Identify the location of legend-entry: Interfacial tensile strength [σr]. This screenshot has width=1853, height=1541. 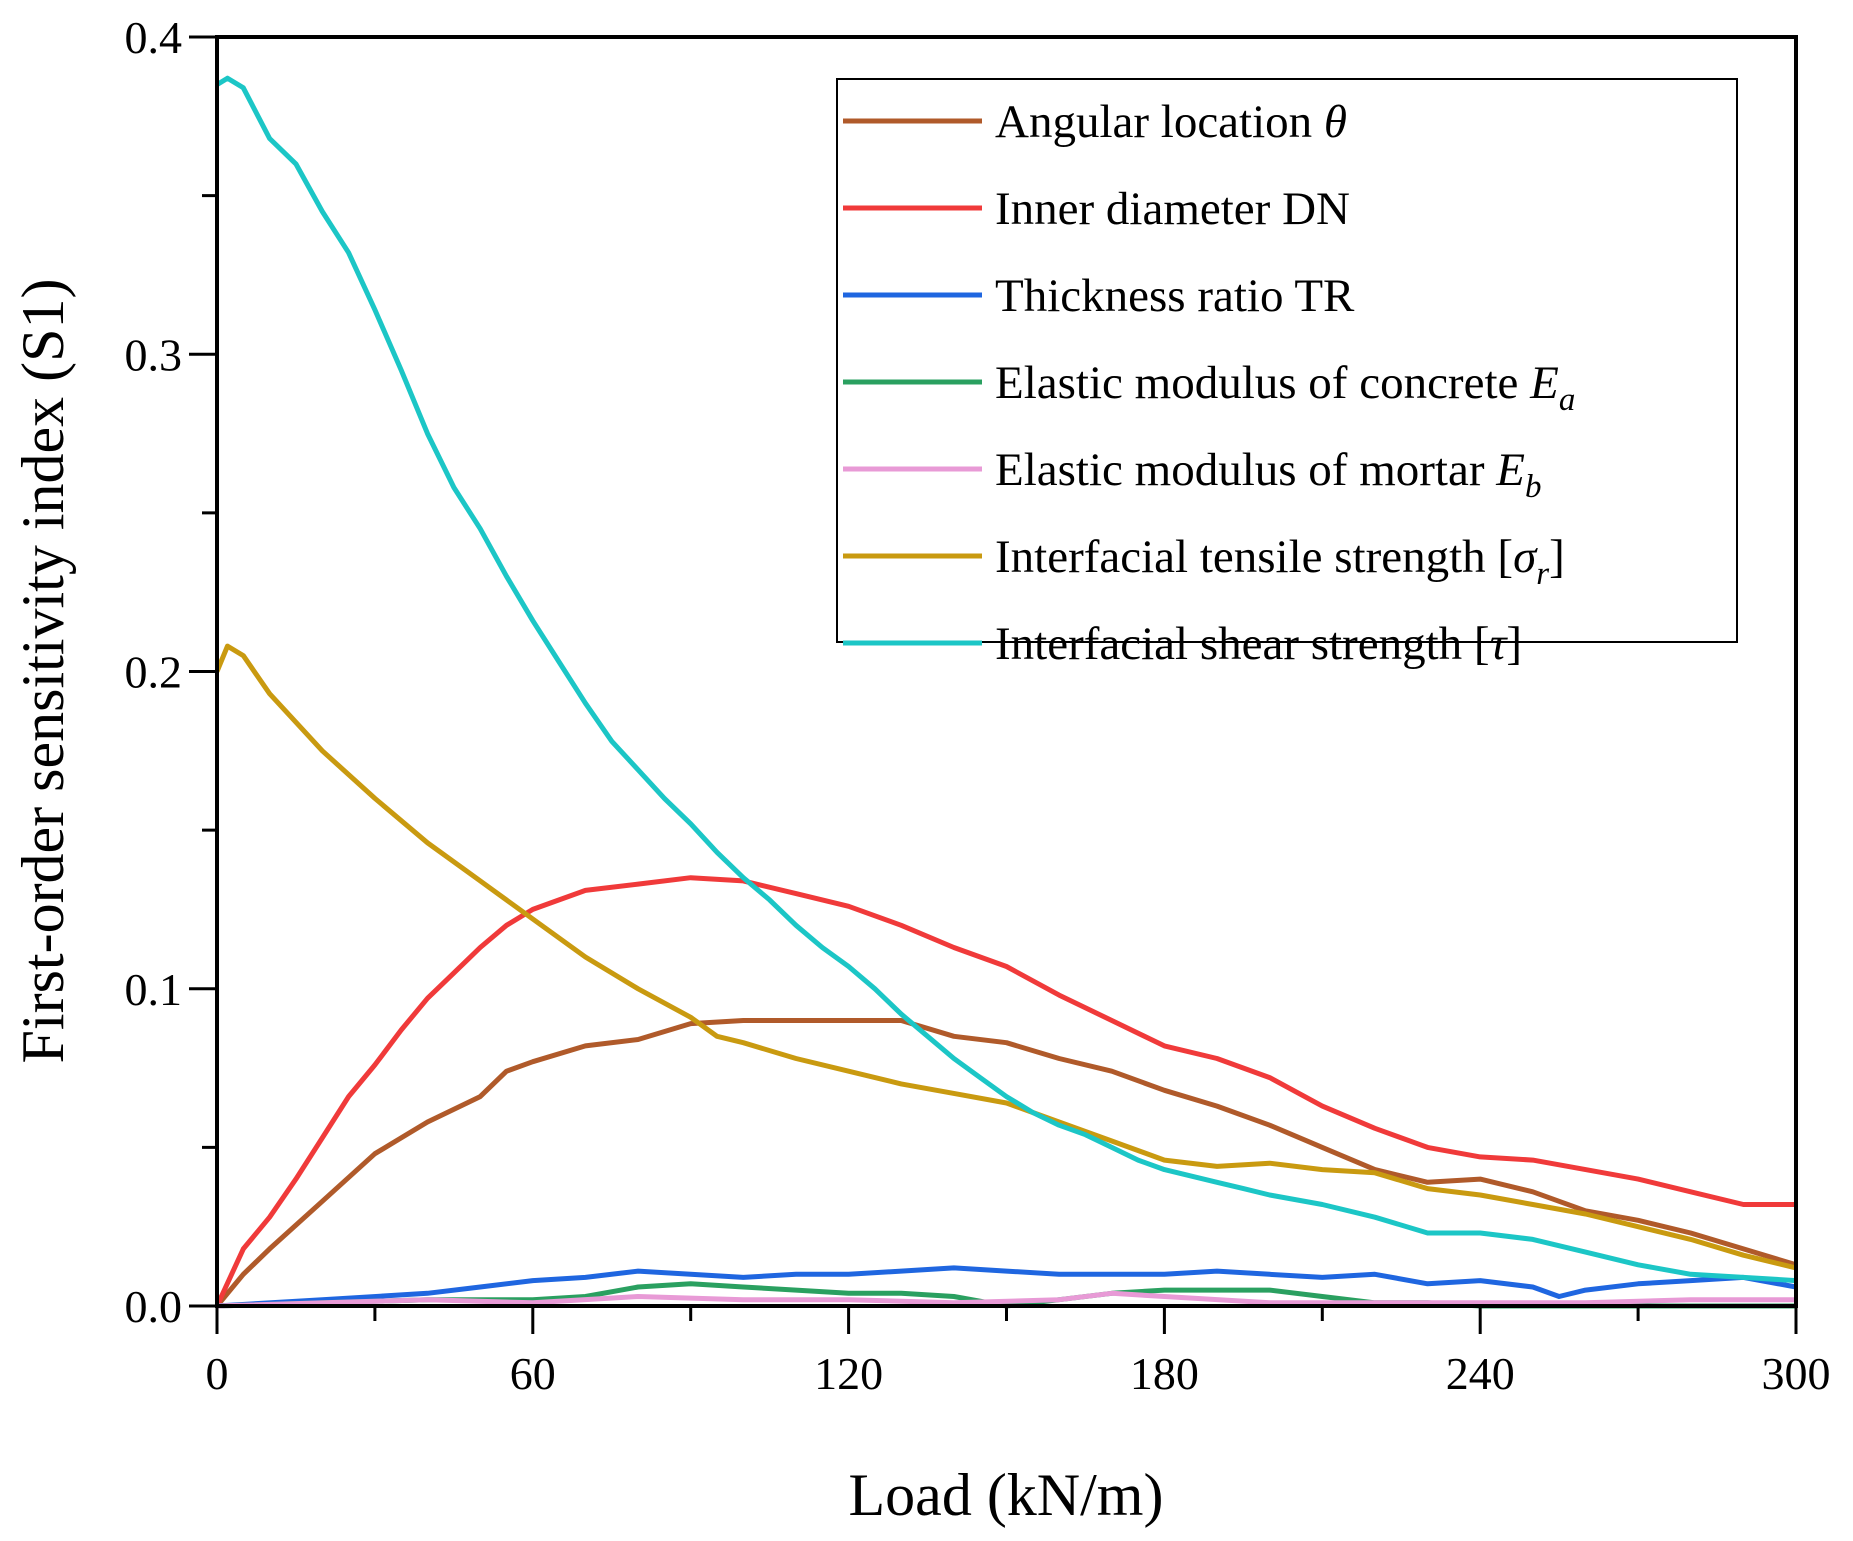
(1204, 561).